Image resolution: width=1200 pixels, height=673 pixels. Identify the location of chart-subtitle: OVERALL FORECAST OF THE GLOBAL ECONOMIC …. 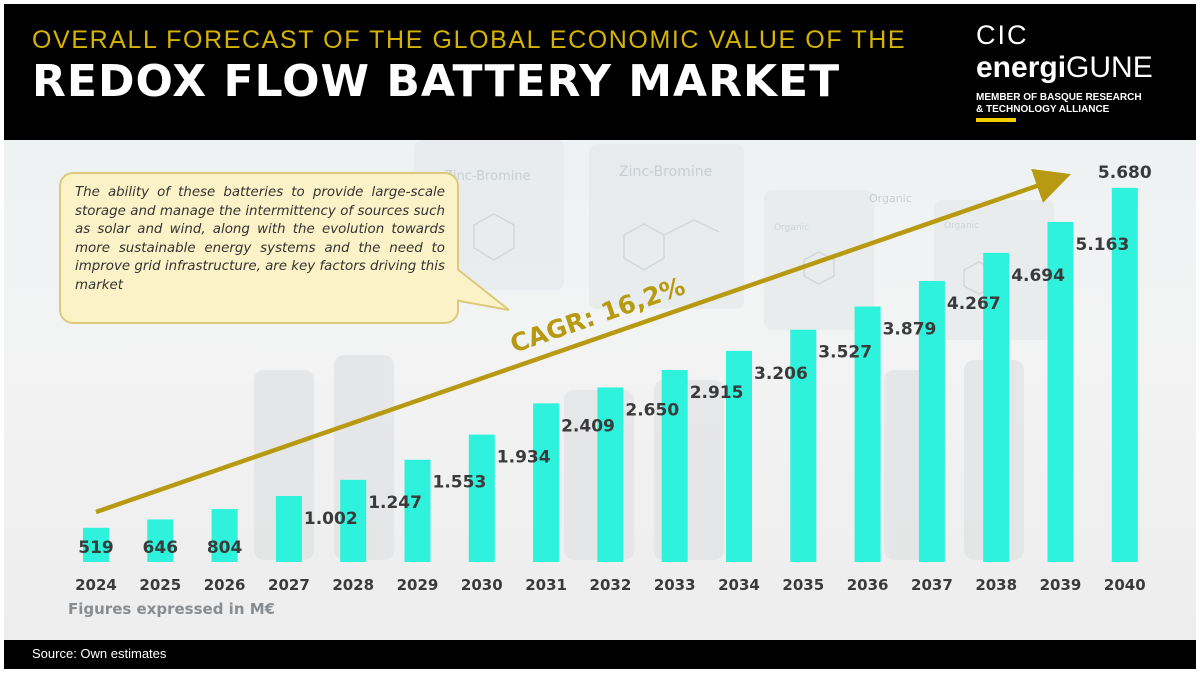
(469, 40).